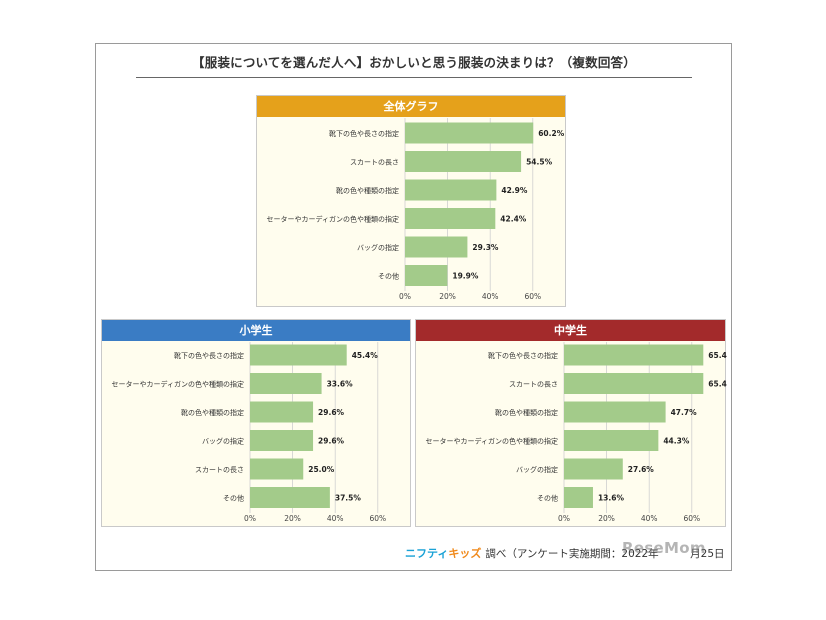 The width and height of the screenshot is (826, 620). I want to click on data-label: 45.4%, so click(365, 355).